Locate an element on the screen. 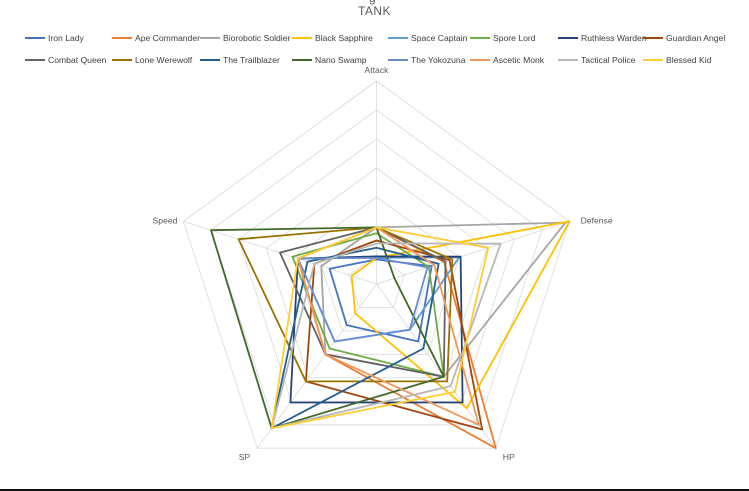 This screenshot has height=491, width=749. legend-item-space-captain: Space Captain is located at coordinates (427, 38).